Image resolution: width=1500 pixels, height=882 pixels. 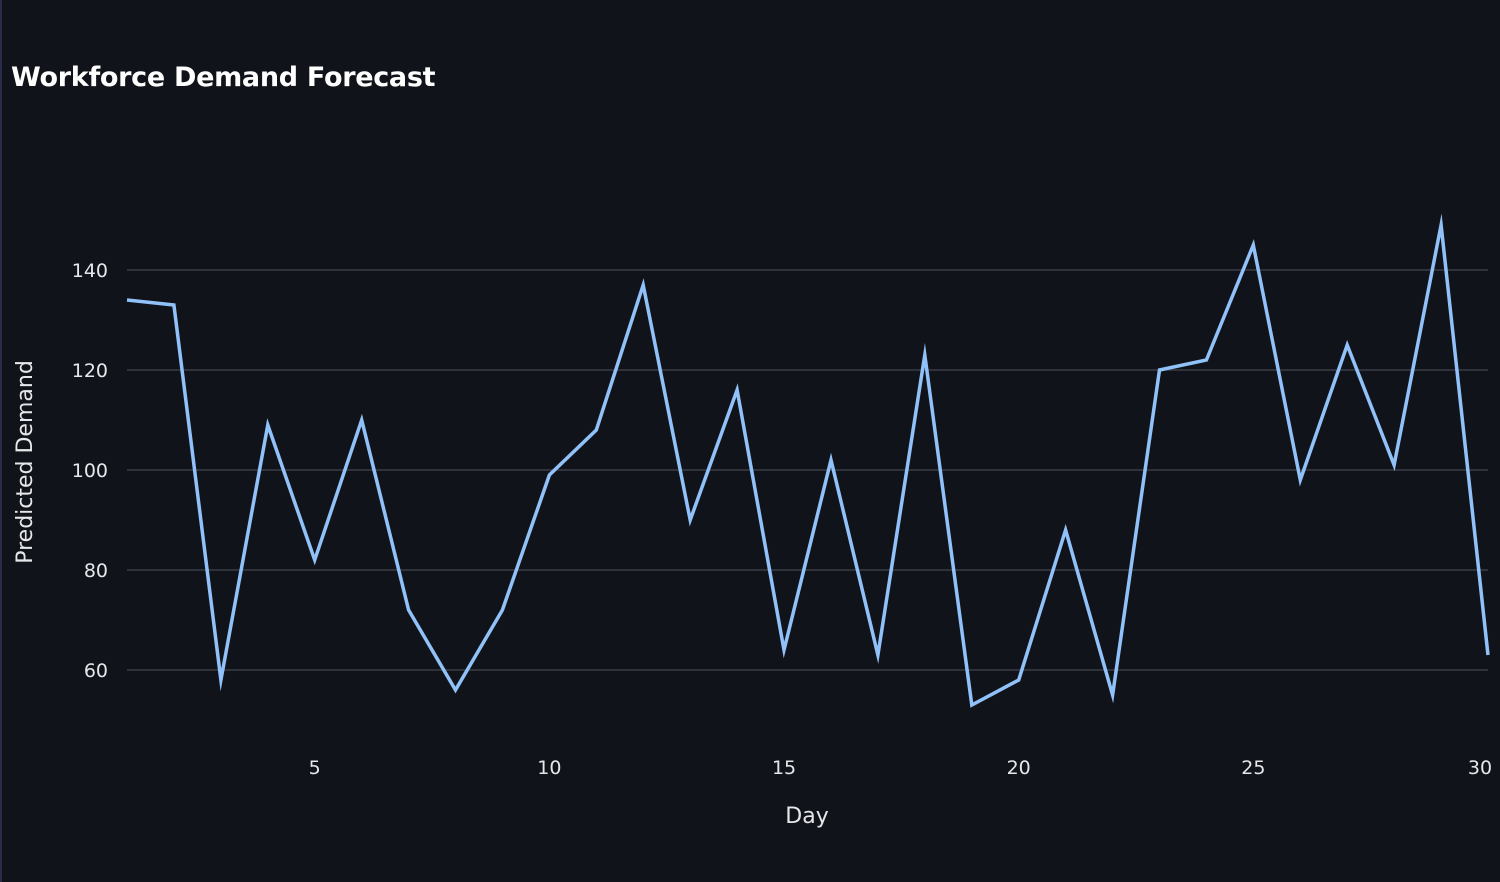 I want to click on x-tick-label: 15, so click(x=784, y=768).